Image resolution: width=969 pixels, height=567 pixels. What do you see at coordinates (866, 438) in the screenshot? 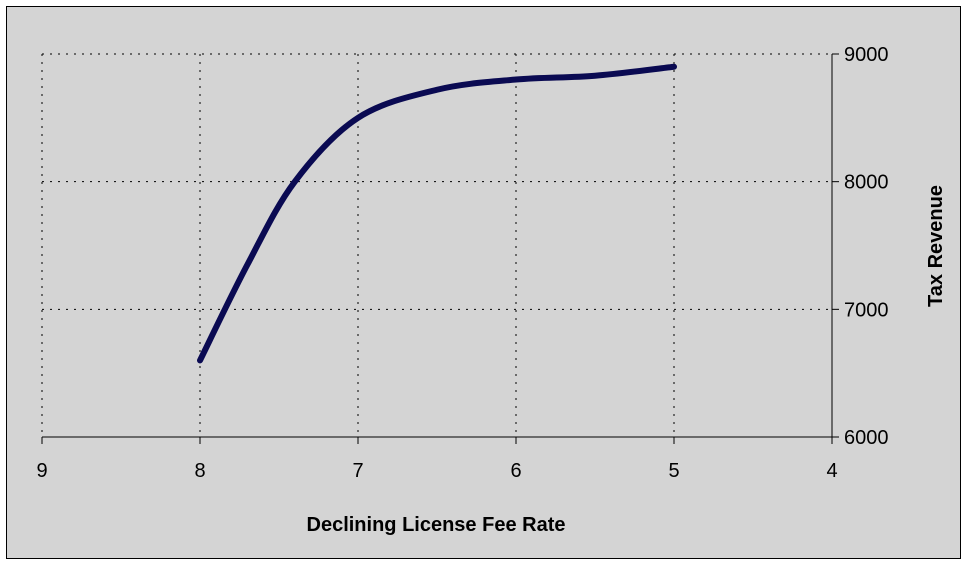
I see `y-tick-label: 6000` at bounding box center [866, 438].